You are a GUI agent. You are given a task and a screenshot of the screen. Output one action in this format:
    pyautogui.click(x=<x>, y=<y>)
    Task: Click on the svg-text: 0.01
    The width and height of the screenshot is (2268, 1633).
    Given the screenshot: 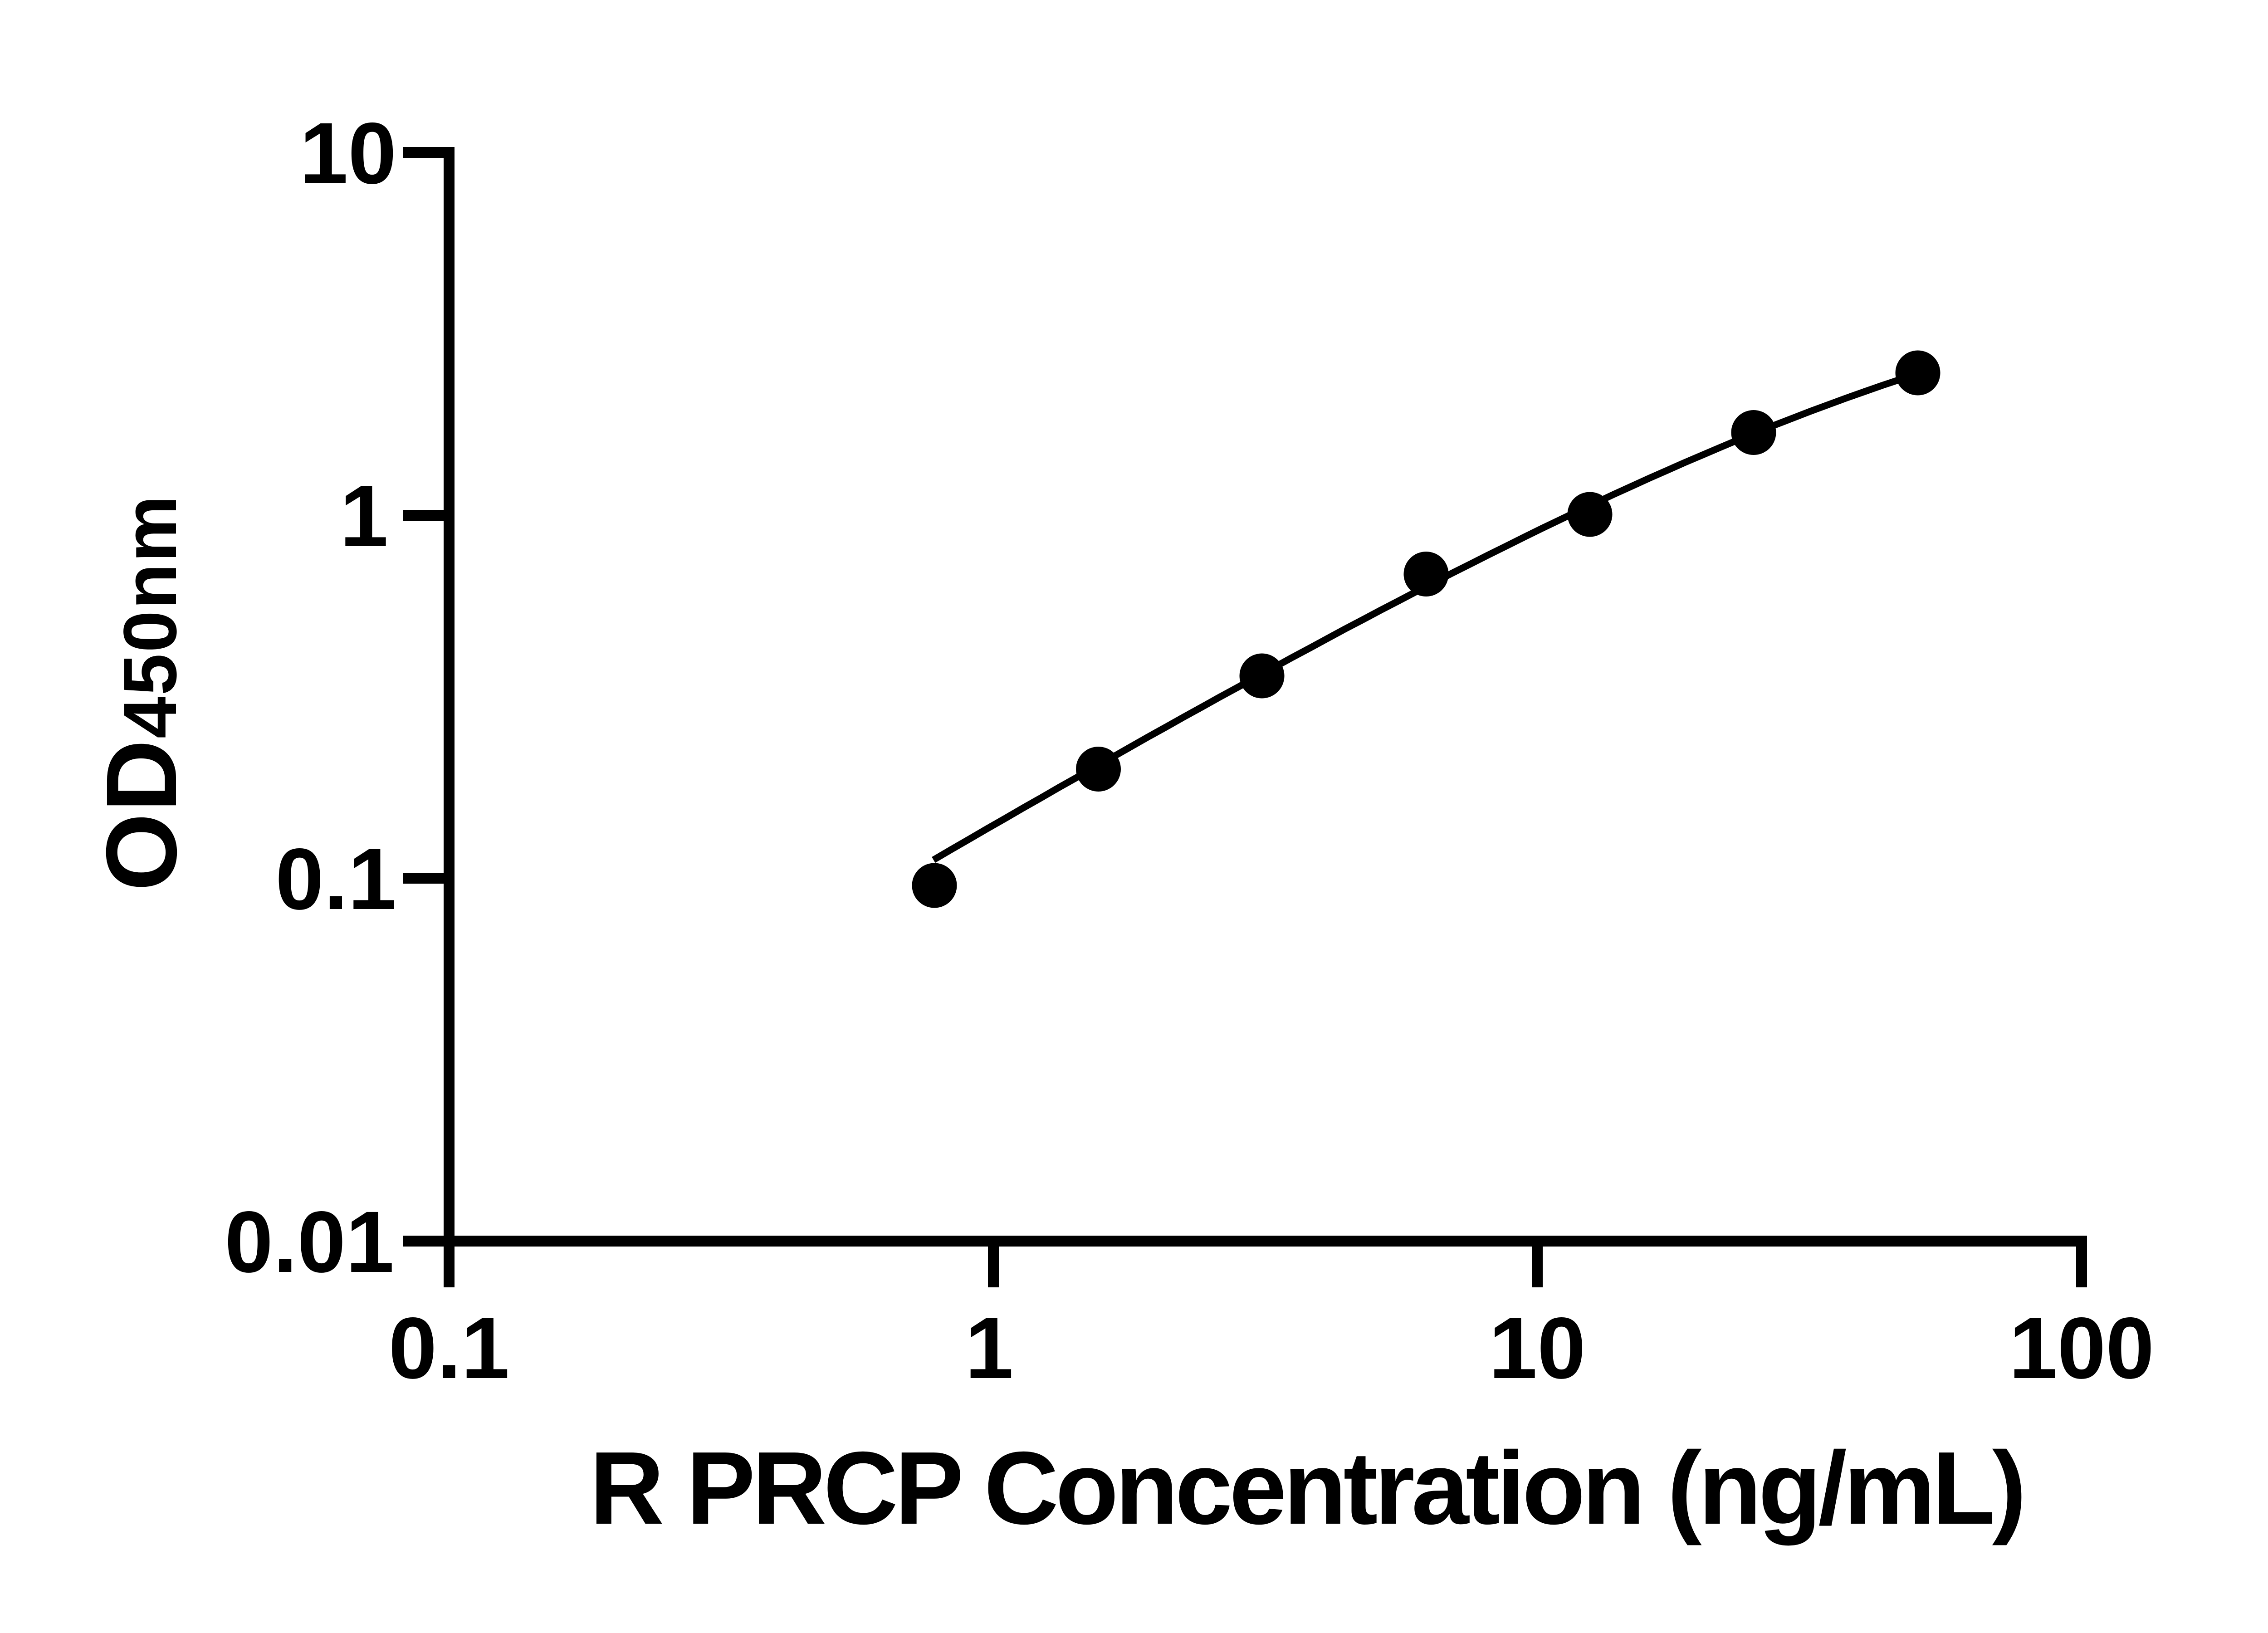 What is the action you would take?
    pyautogui.click(x=310, y=1242)
    